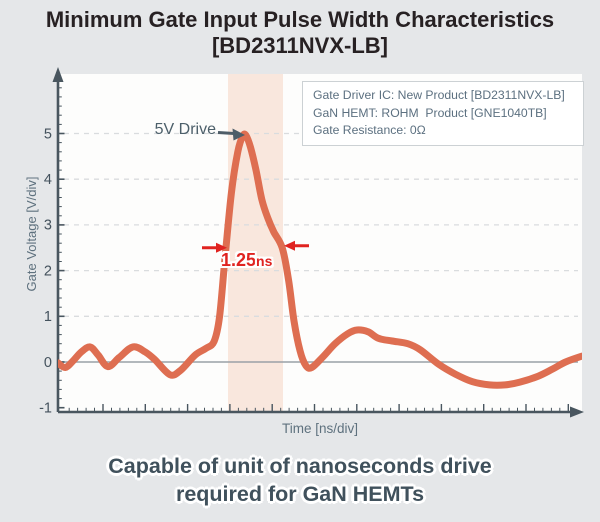  I want to click on pw-arrow-left-head, so click(221, 247).